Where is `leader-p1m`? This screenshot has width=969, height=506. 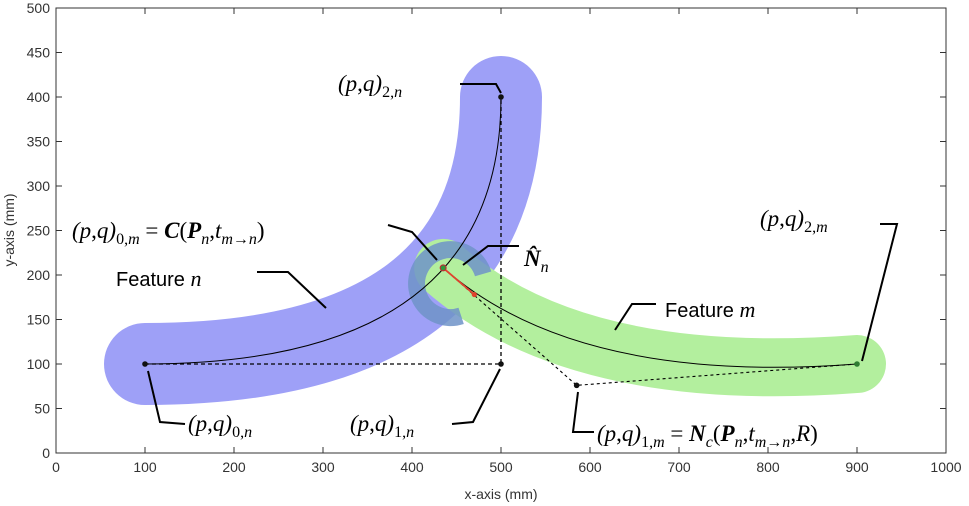
leader-p1m is located at coordinates (582, 412).